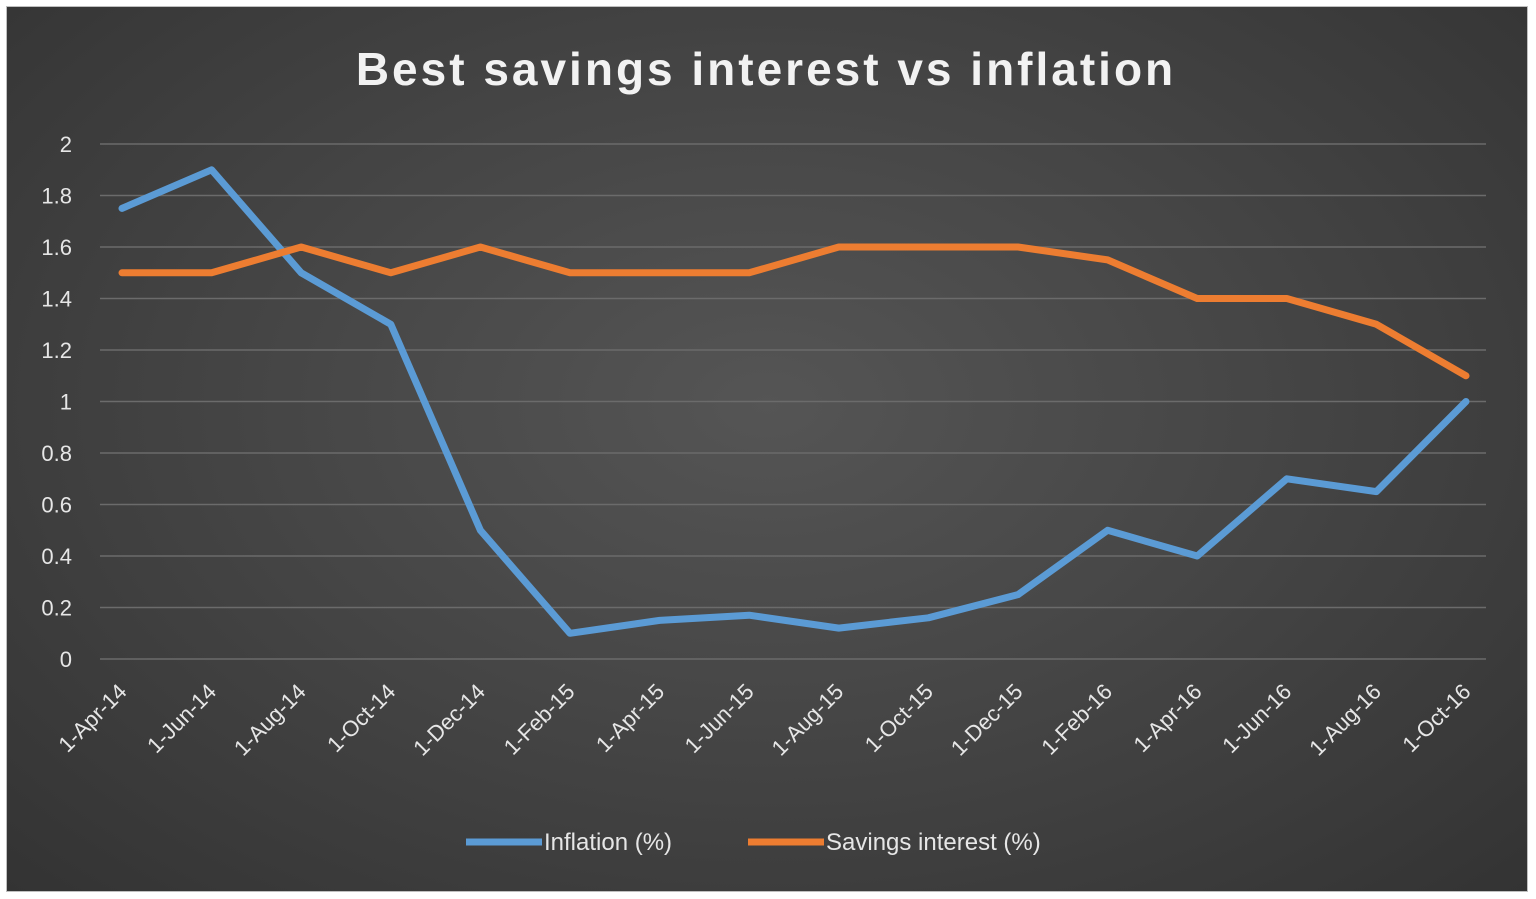 This screenshot has height=899, width=1536. I want to click on y-tick-label: 1.8, so click(56, 196).